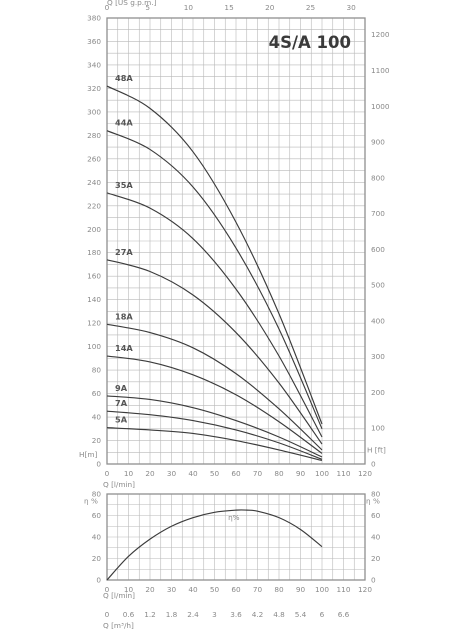  I want to click on y-tick-label: 320, so click(94, 88).